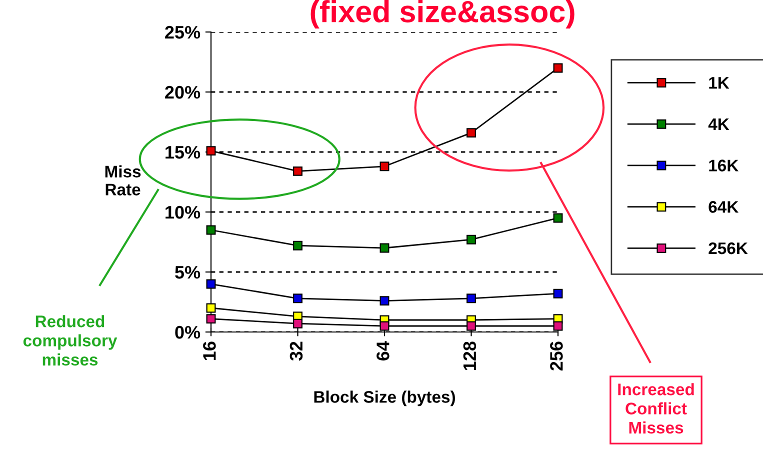  What do you see at coordinates (183, 212) in the screenshot?
I see `y-tick-label: 10%` at bounding box center [183, 212].